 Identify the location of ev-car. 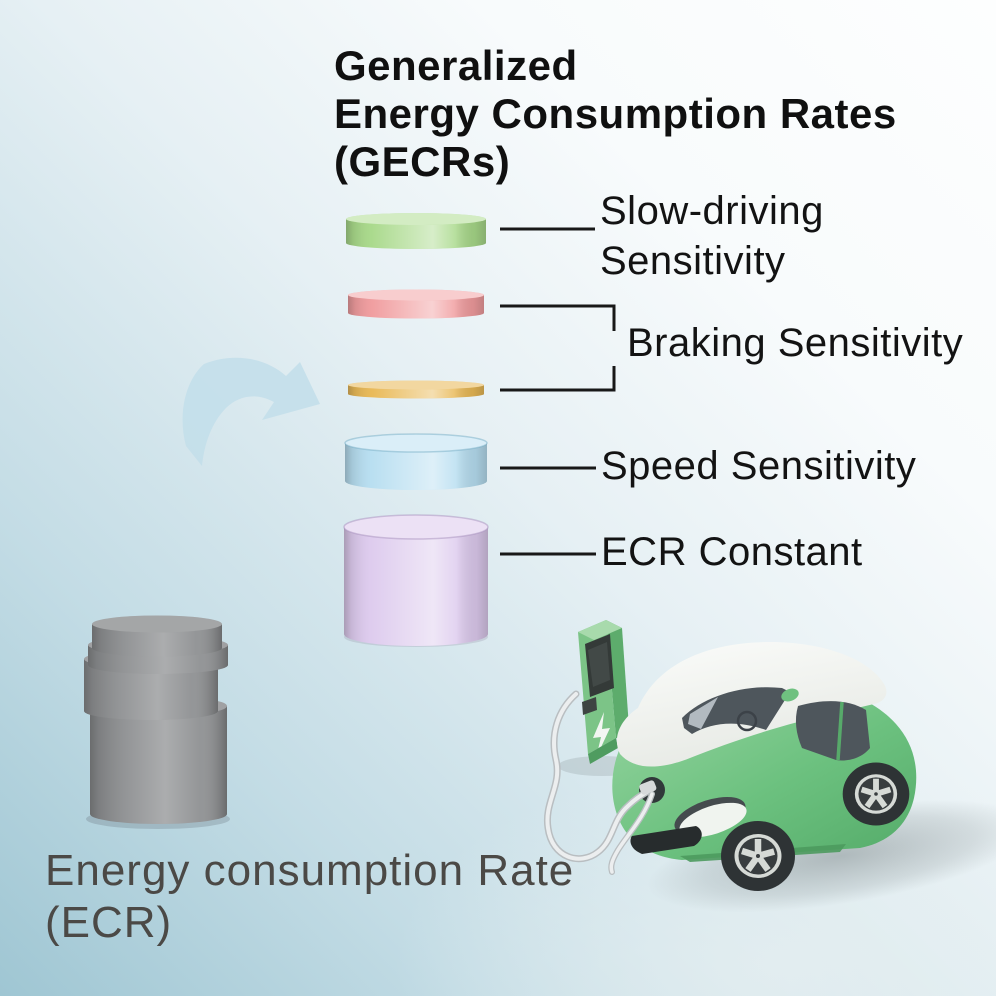
(764, 766).